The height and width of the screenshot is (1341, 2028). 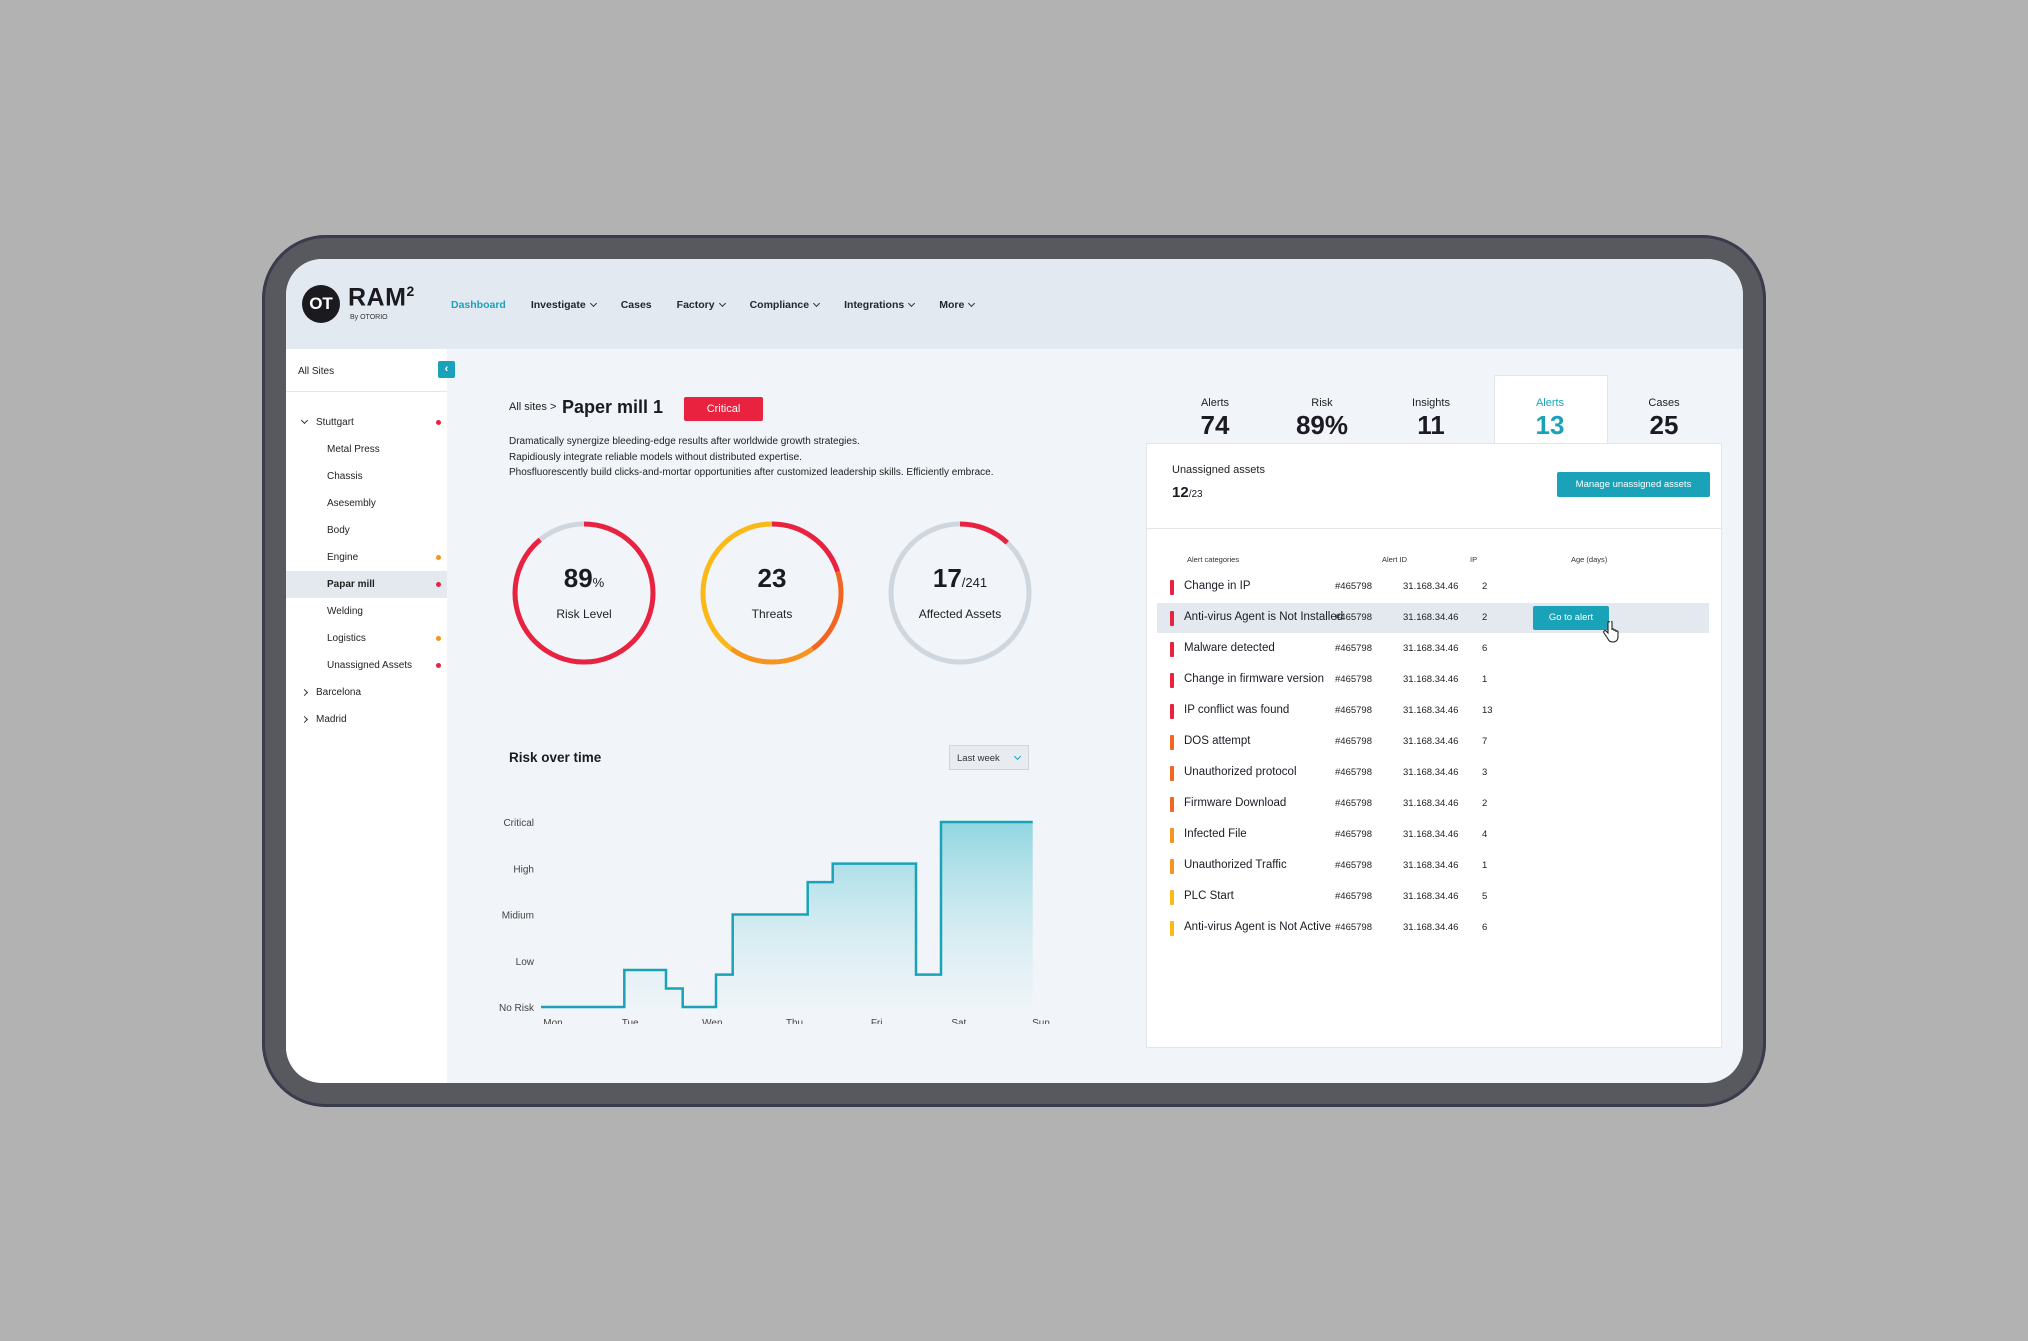 What do you see at coordinates (1571, 618) in the screenshot?
I see `go-to-alert-button: Go to alert` at bounding box center [1571, 618].